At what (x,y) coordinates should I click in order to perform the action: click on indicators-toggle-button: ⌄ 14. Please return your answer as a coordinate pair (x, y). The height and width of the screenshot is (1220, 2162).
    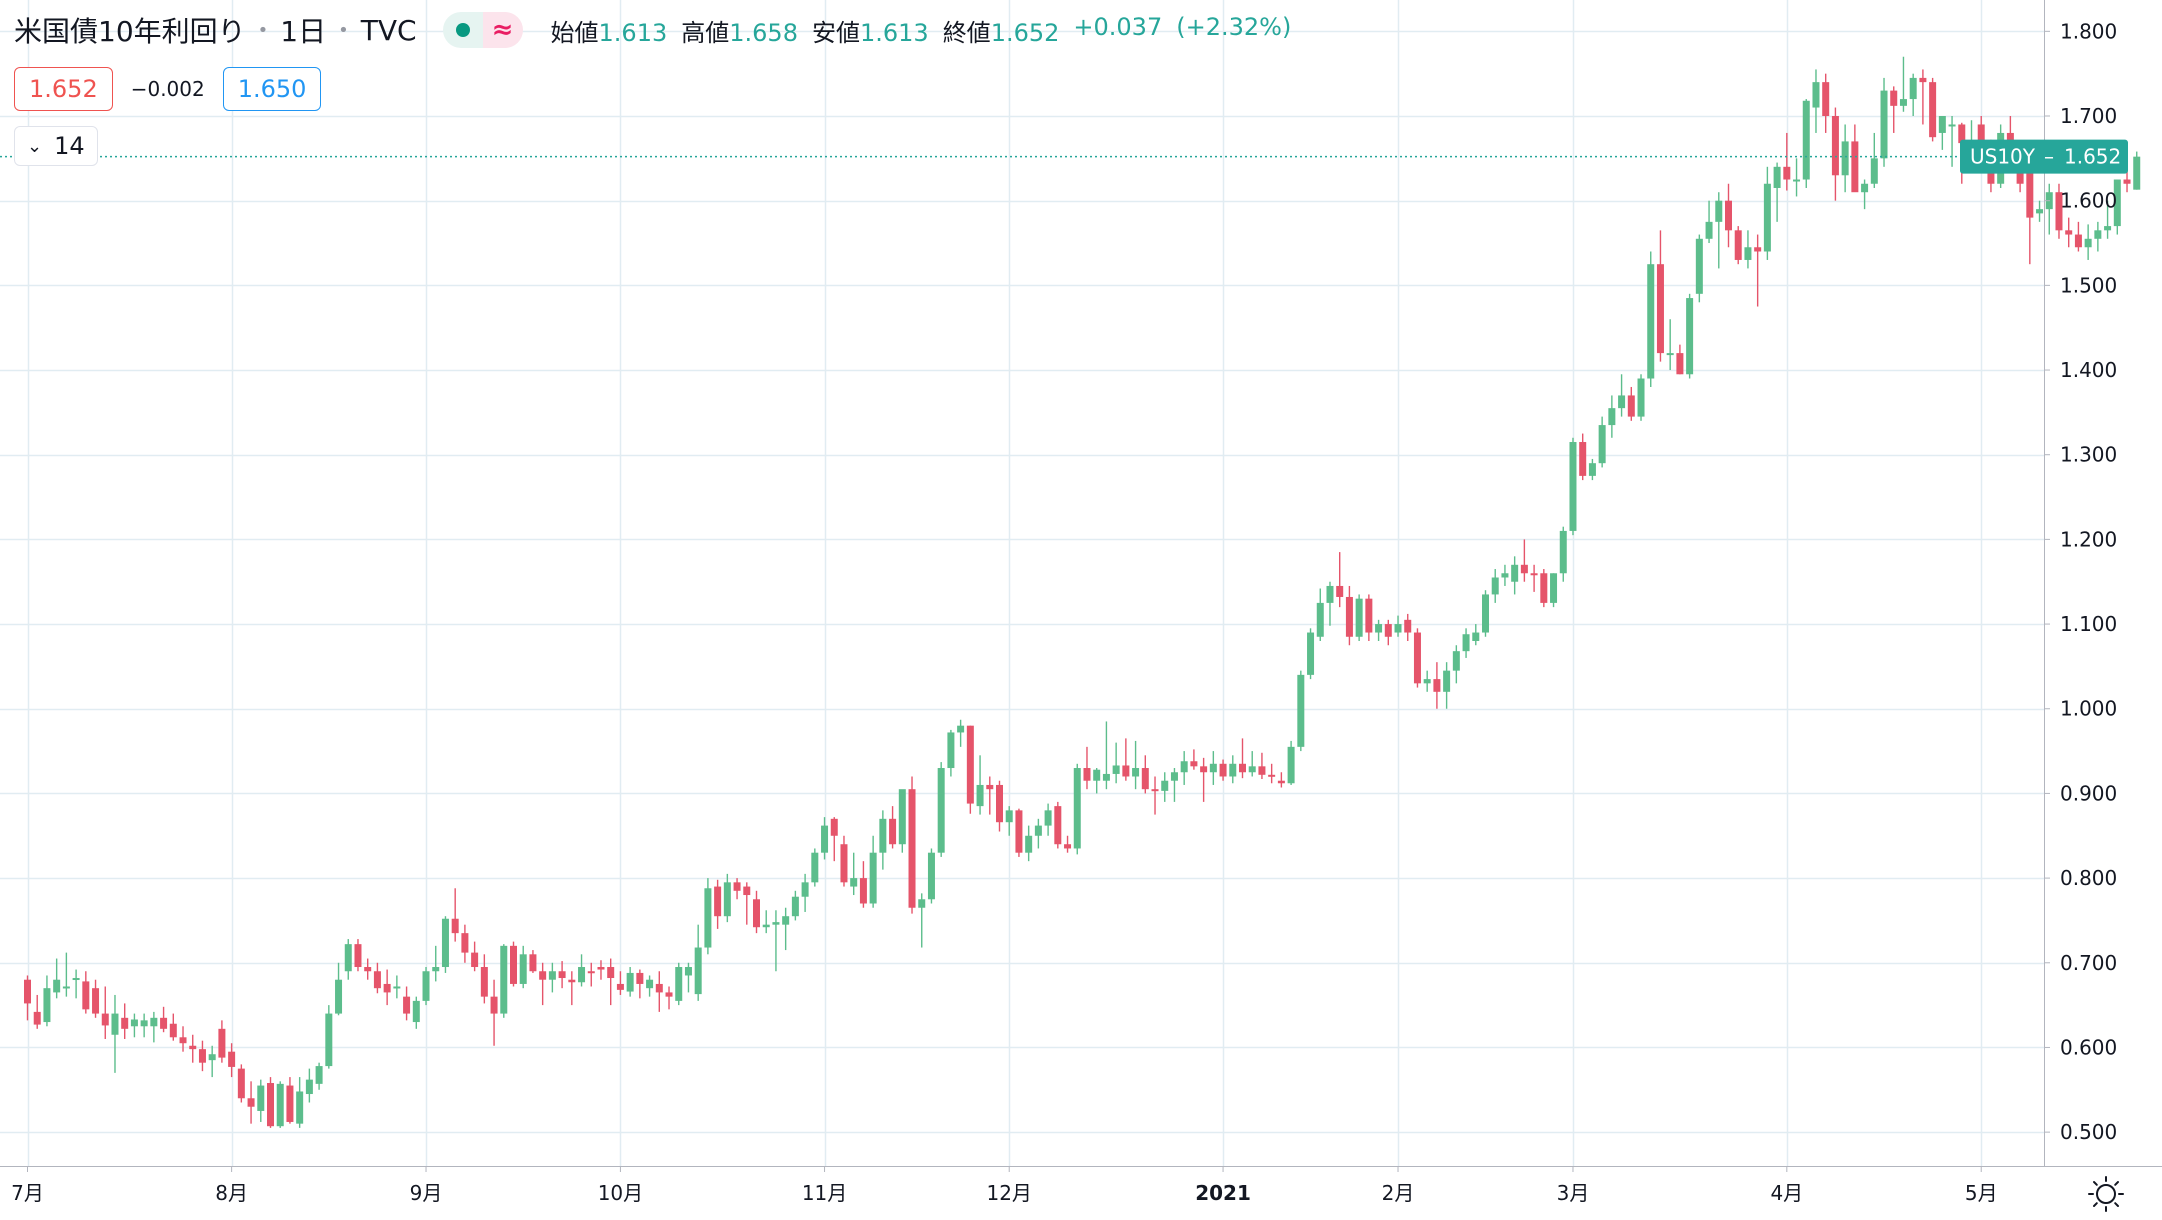
    Looking at the image, I should click on (56, 146).